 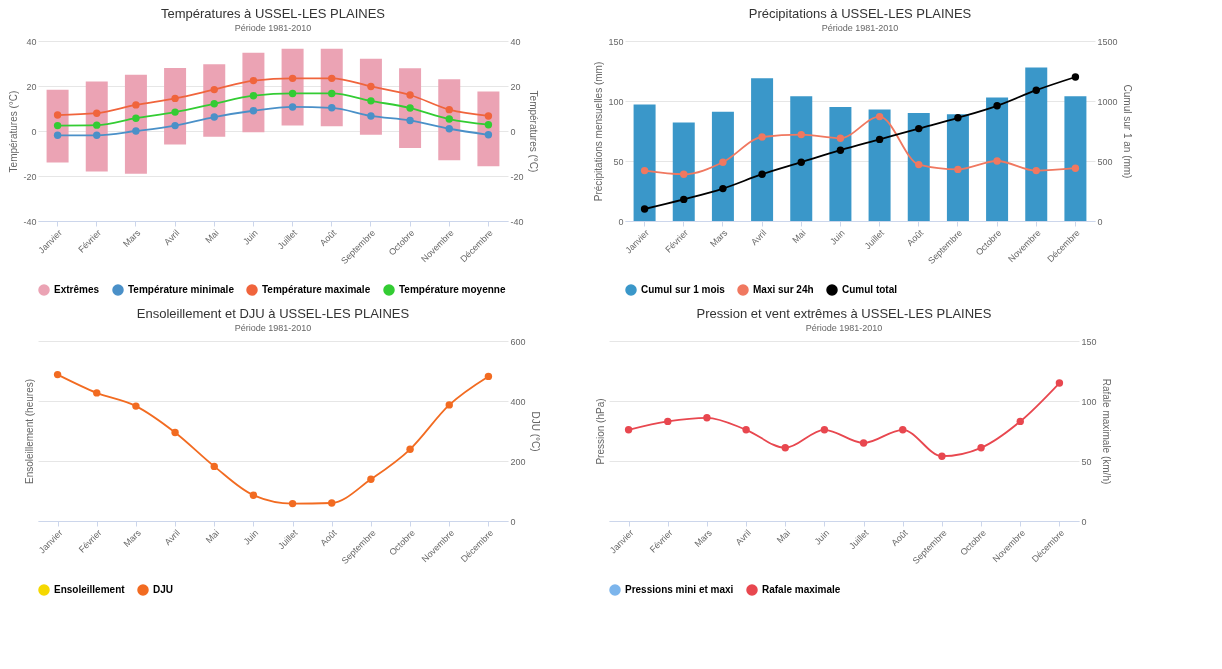 What do you see at coordinates (1106, 431) in the screenshot?
I see `y2-axis-title: Rafale maximale (km/h)` at bounding box center [1106, 431].